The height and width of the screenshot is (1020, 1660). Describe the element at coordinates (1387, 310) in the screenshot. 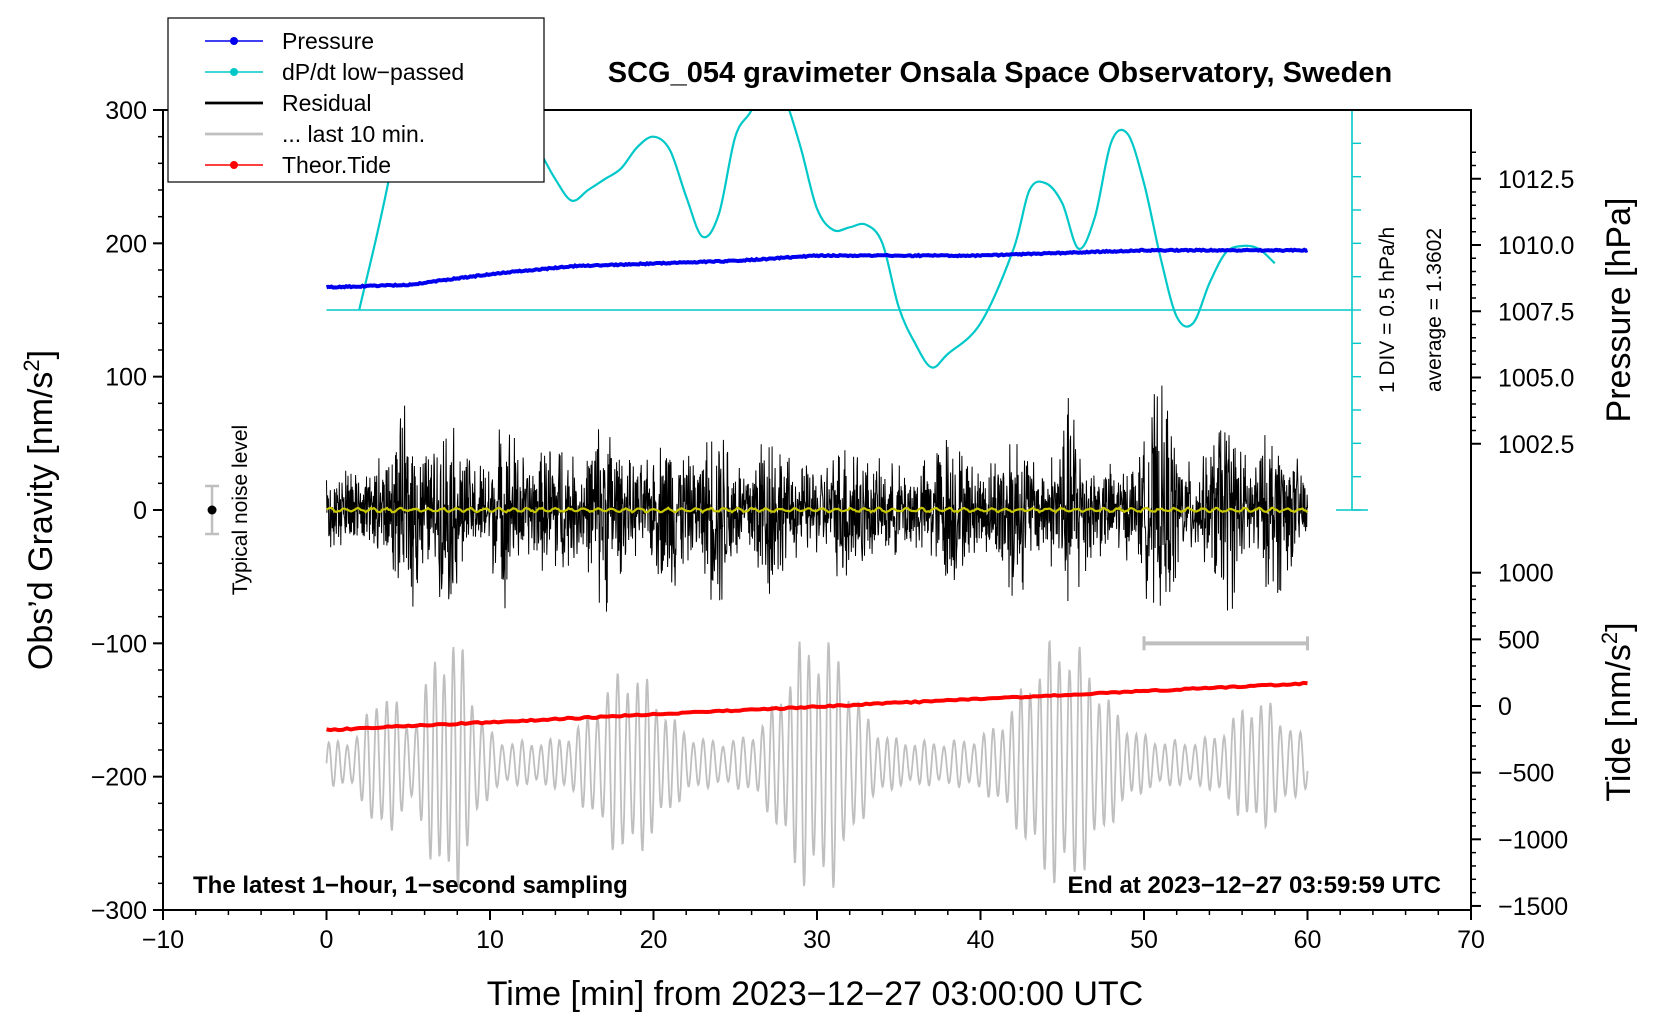

I see `div-label: 1 DIV = 0.5 hPa/h` at that location.